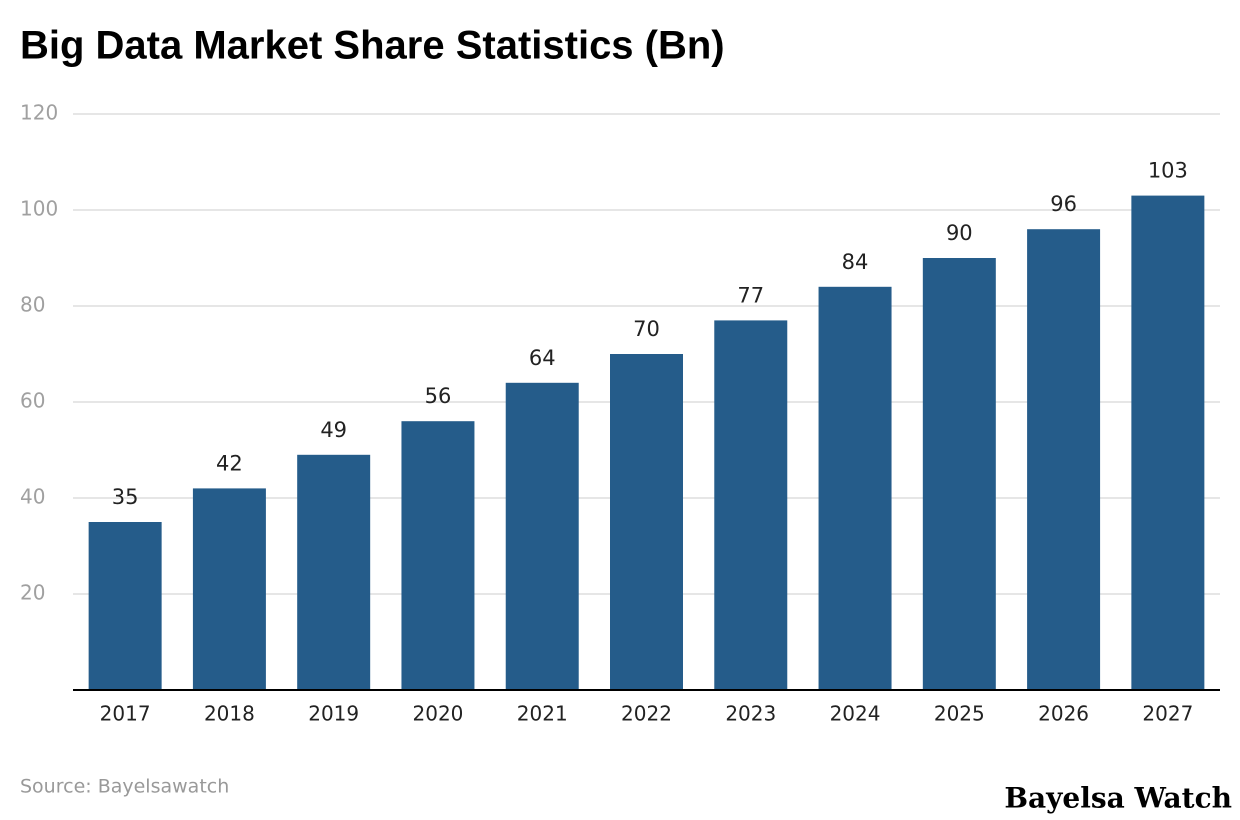  Describe the element at coordinates (542, 714) in the screenshot. I see `x-tick-label: 2021` at that location.